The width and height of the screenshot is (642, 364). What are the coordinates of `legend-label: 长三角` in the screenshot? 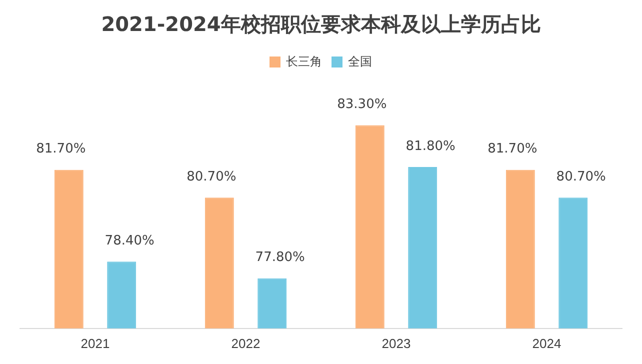 It's located at (304, 61).